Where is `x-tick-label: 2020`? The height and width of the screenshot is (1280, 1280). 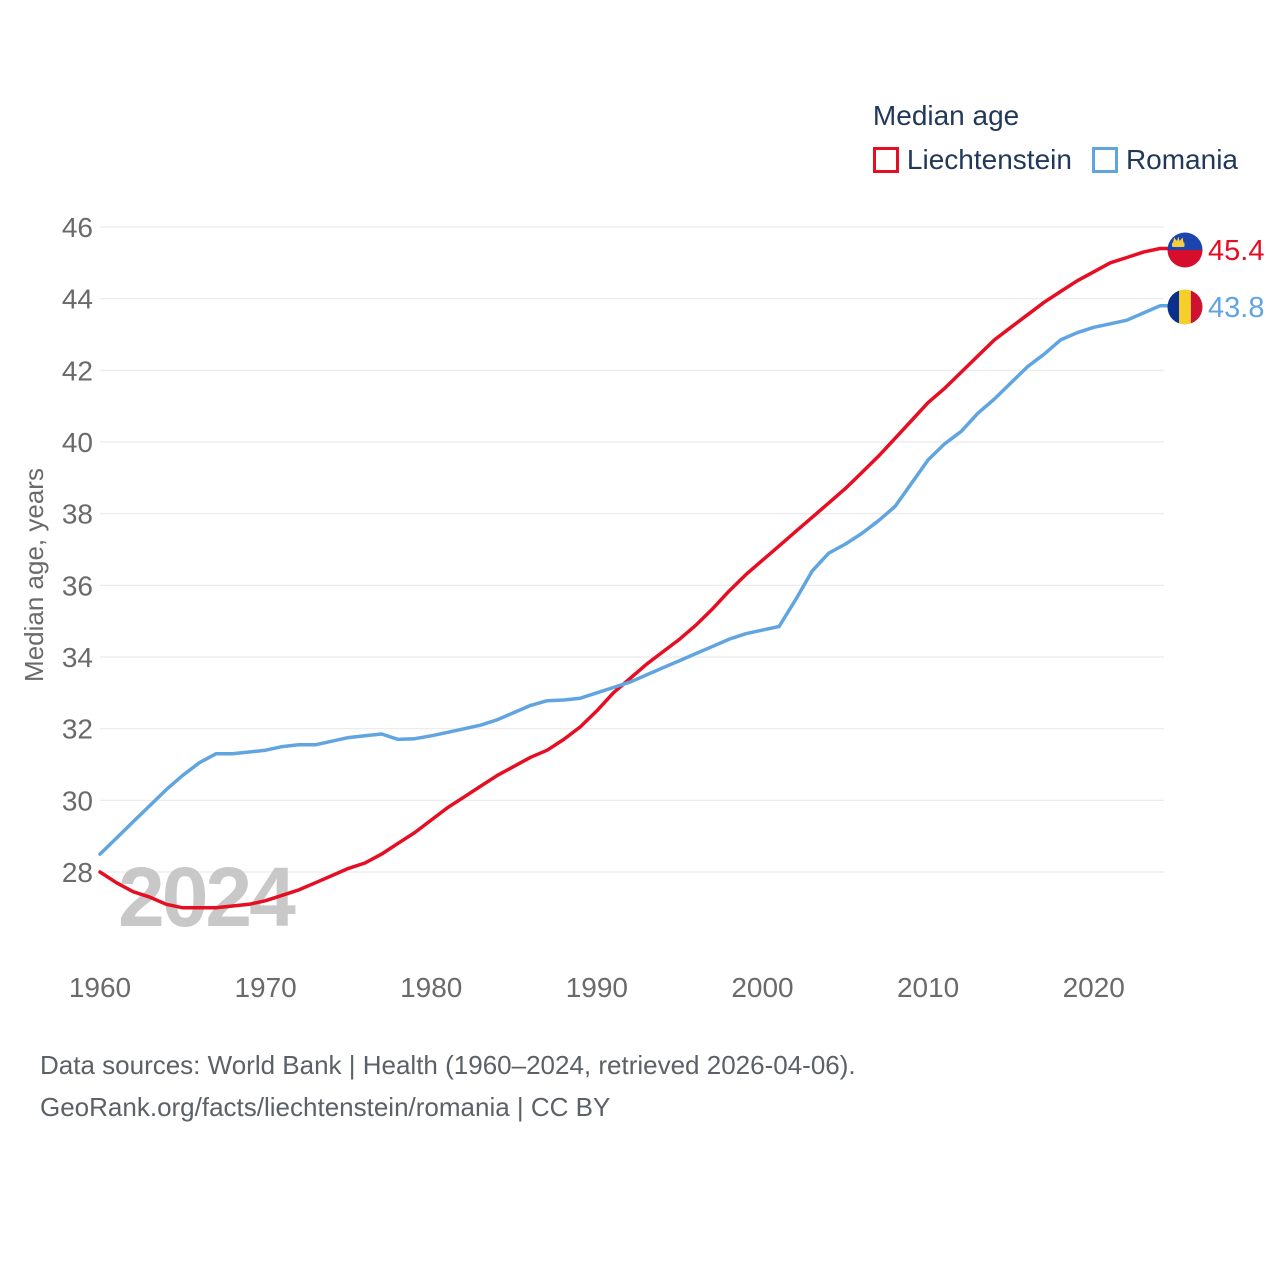 x-tick-label: 2020 is located at coordinates (1094, 987).